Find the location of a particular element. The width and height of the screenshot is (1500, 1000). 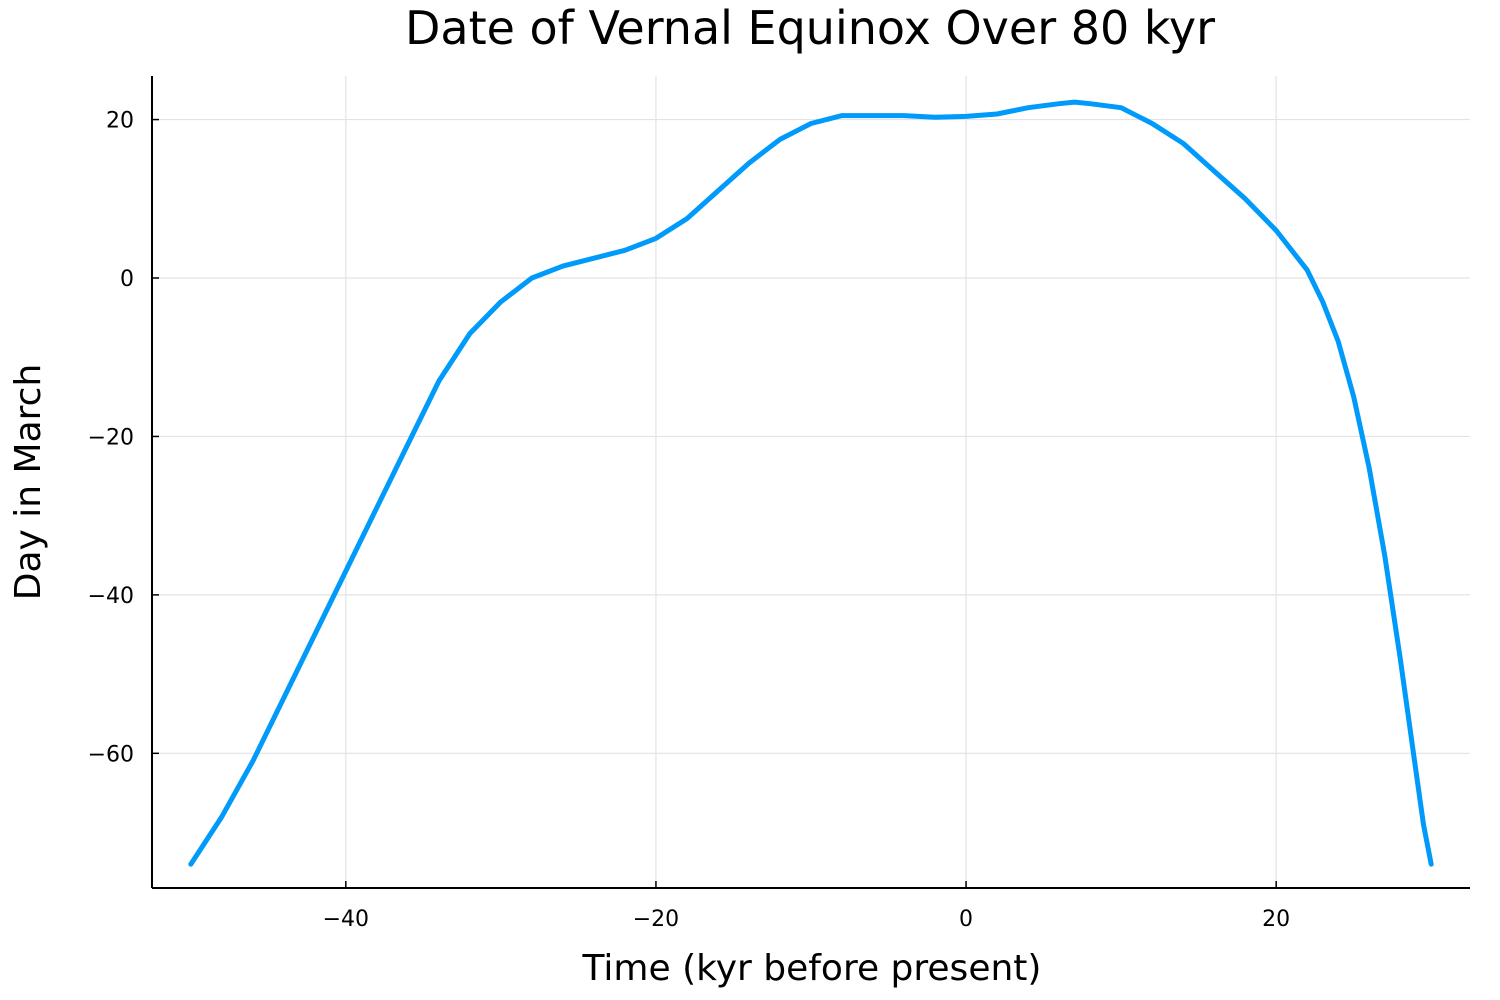

y-tick-label: −20 is located at coordinates (111, 437).